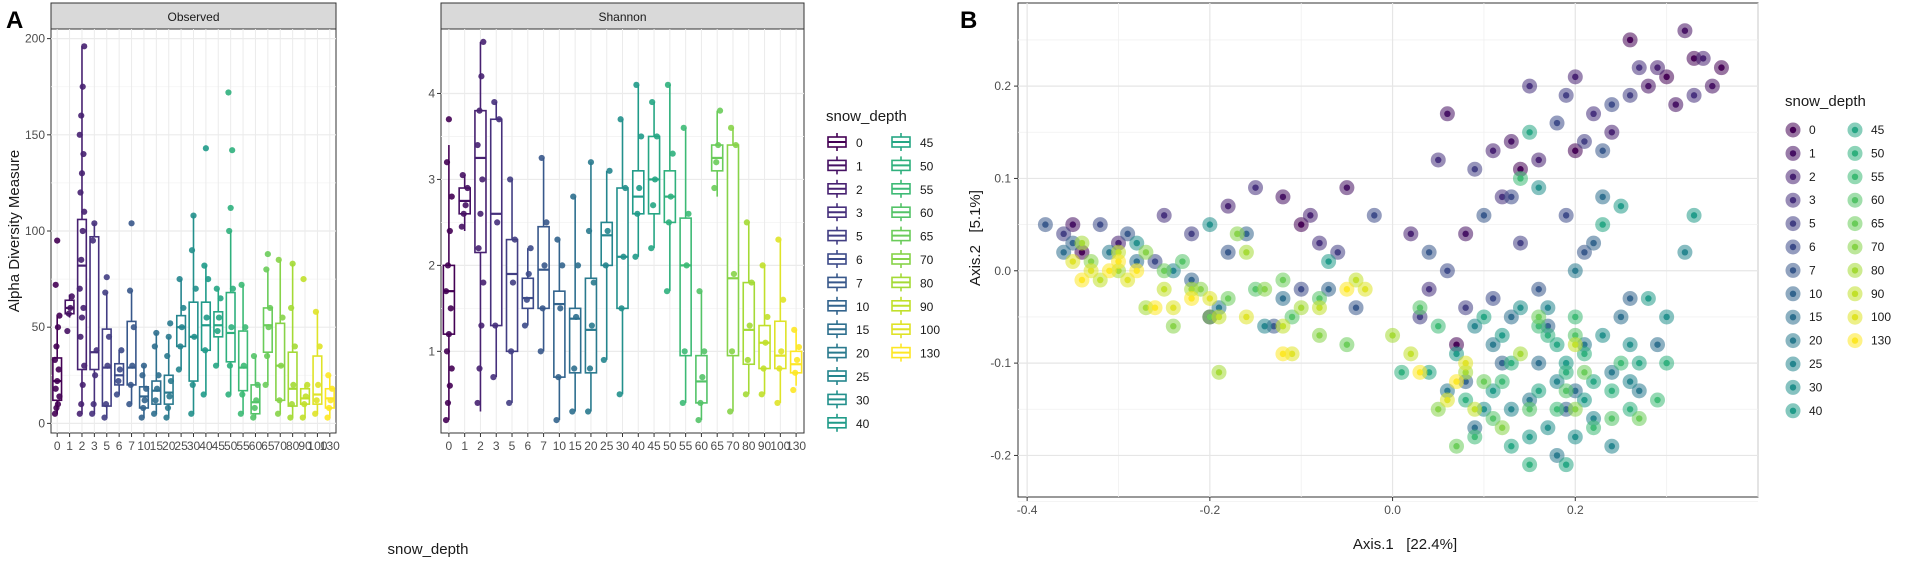 Image resolution: width=1908 pixels, height=563 pixels. Describe the element at coordinates (912, 305) in the screenshot. I see `legend-key-90: 90` at that location.